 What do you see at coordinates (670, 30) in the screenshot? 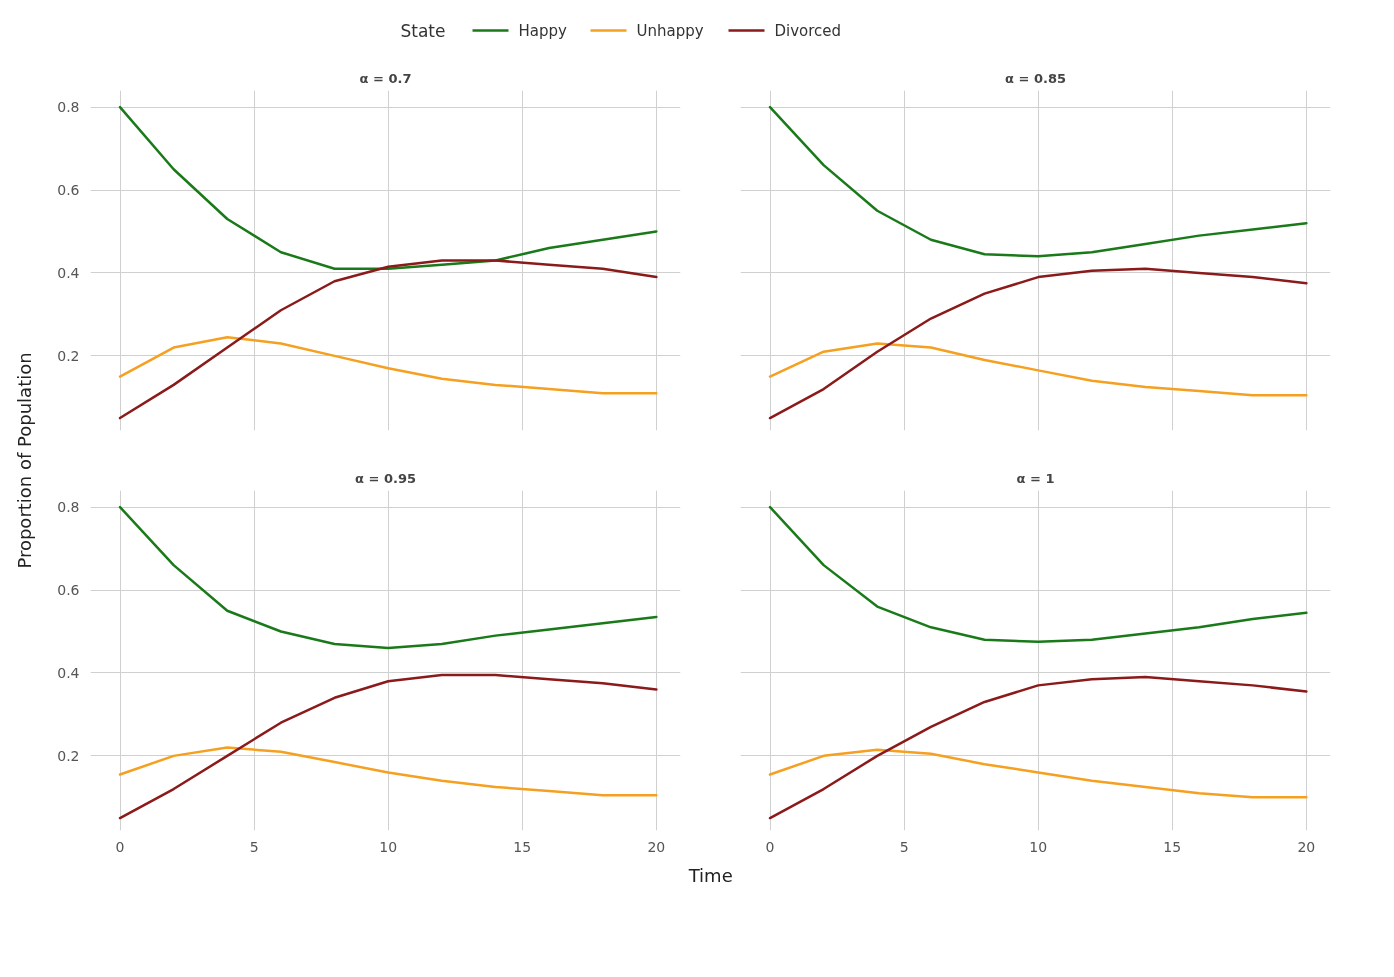
I see `legend-label: Unhappy` at bounding box center [670, 30].